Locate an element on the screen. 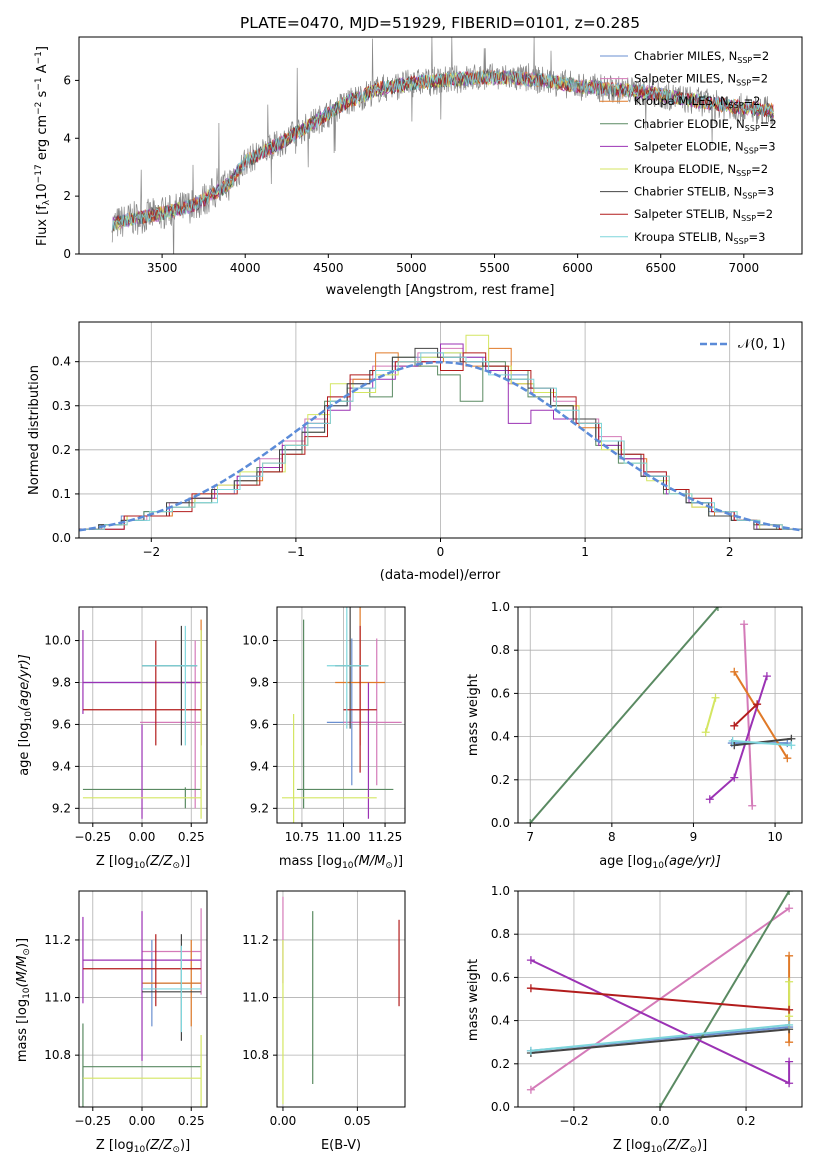 This screenshot has height=1170, width=819. ytick-label: 9.8 is located at coordinates (259, 682).